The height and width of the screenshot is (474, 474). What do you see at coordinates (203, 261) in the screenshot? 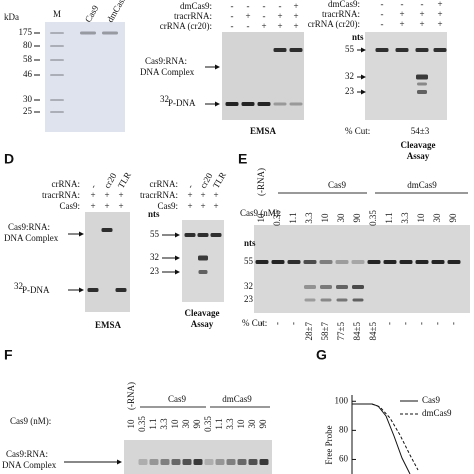
I see `cleavage-gel-d` at bounding box center [203, 261].